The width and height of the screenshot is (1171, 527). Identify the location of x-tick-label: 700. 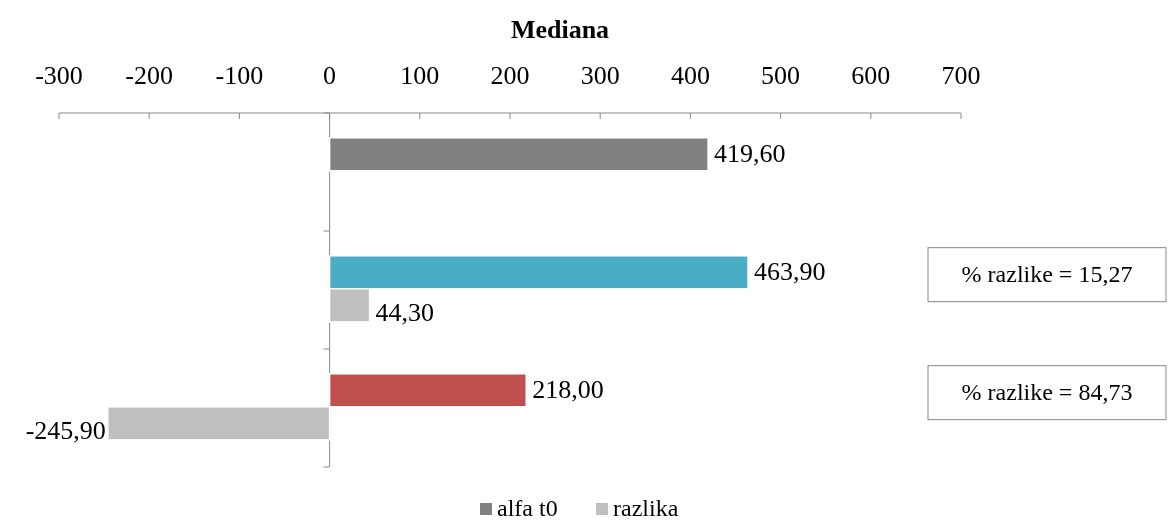
(961, 75).